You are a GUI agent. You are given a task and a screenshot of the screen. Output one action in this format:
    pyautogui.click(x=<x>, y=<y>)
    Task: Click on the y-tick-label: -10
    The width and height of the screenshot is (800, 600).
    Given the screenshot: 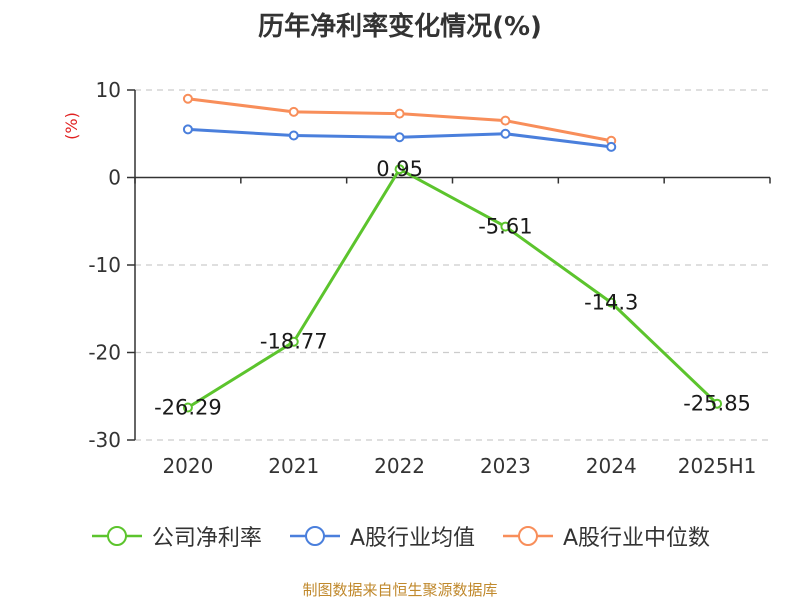 What is the action you would take?
    pyautogui.click(x=104, y=265)
    